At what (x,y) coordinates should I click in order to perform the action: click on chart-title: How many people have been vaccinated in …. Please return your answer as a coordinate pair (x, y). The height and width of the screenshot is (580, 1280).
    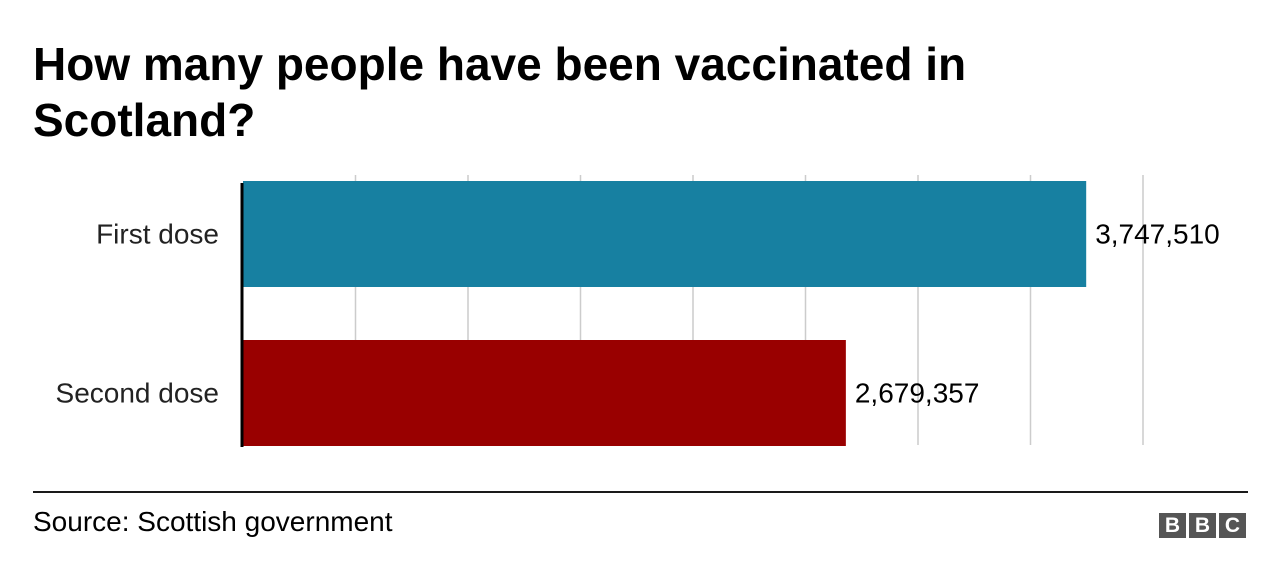
    Looking at the image, I should click on (500, 92).